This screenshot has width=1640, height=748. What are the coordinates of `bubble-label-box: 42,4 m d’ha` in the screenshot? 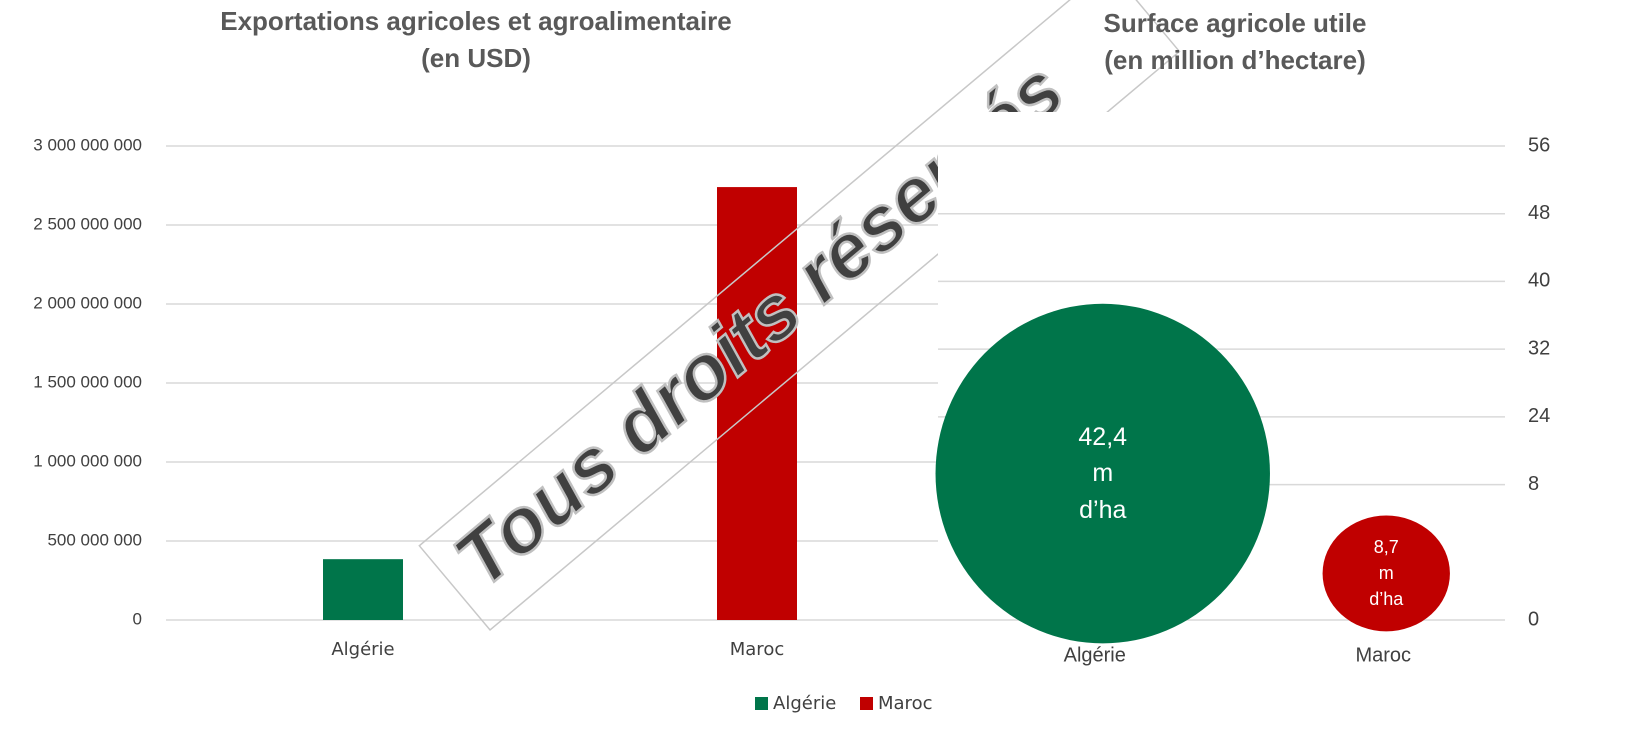 It's located at (1103, 473).